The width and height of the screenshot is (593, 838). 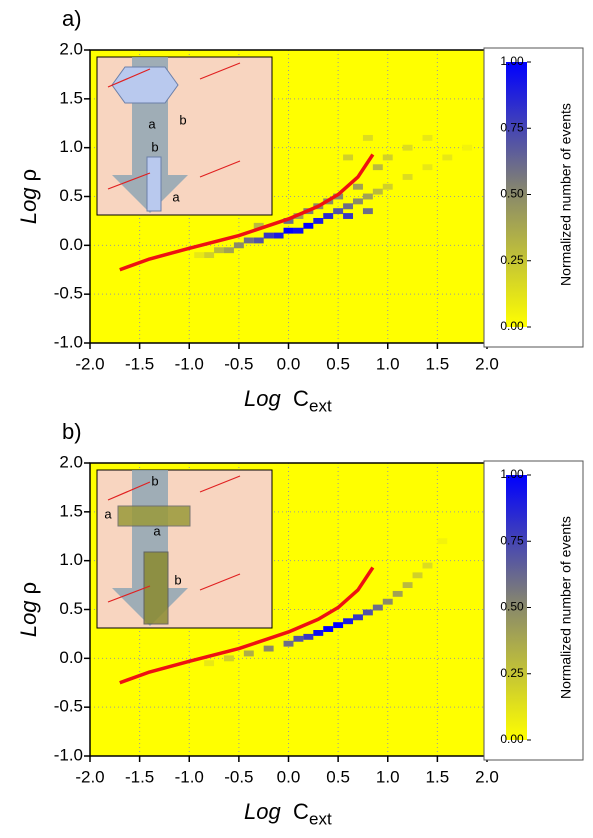 What do you see at coordinates (438, 363) in the screenshot?
I see `x-tick-label: 1.5` at bounding box center [438, 363].